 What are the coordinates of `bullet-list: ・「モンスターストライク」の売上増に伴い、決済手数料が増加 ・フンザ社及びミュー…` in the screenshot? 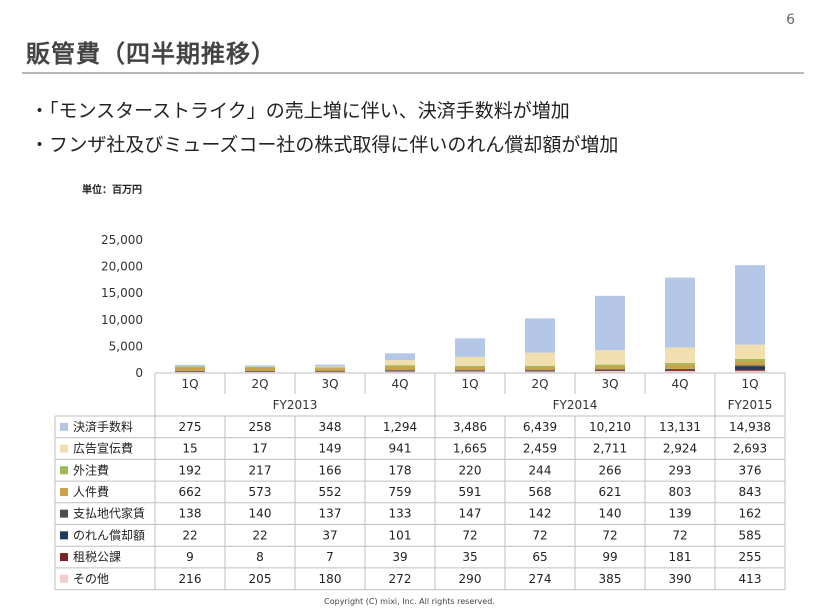 It's located at (324, 130).